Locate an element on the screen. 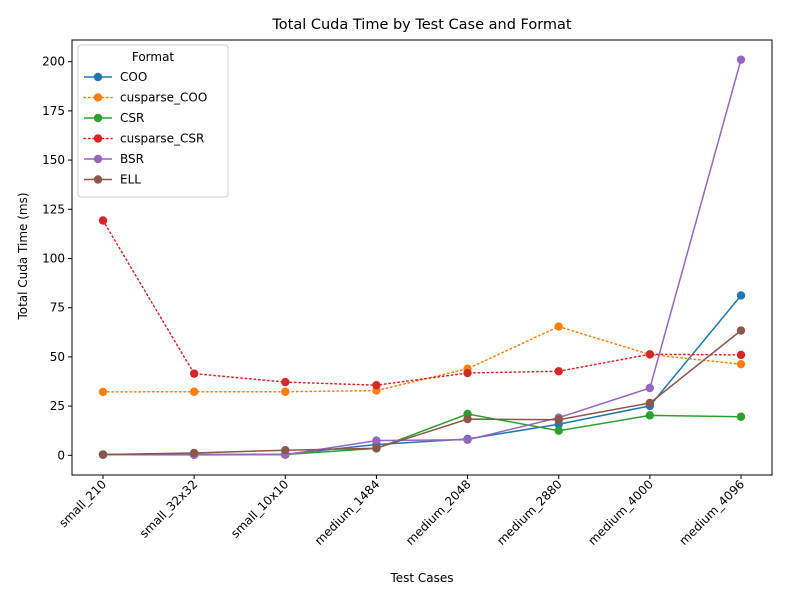 The image size is (800, 600). legend-label: CSR is located at coordinates (132, 118).